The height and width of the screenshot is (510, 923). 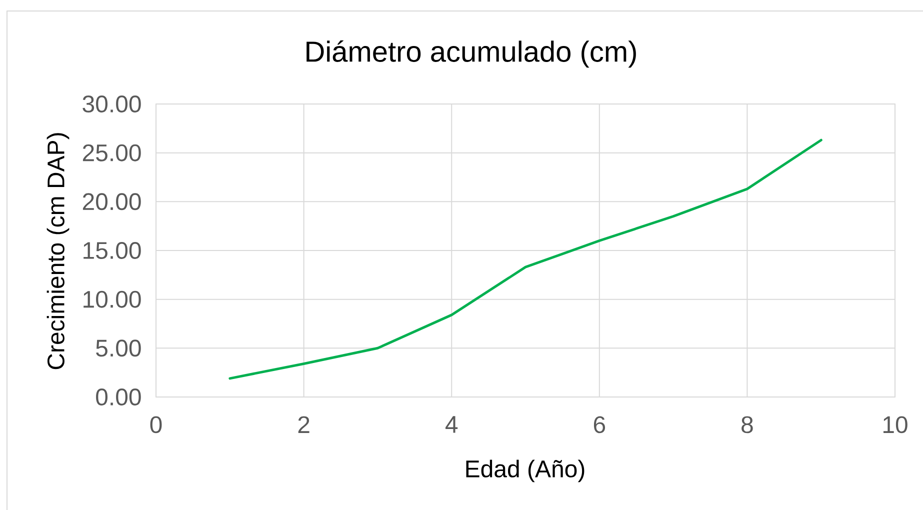 I want to click on chart-title: Diámetro acumulado (cm), so click(x=471, y=54).